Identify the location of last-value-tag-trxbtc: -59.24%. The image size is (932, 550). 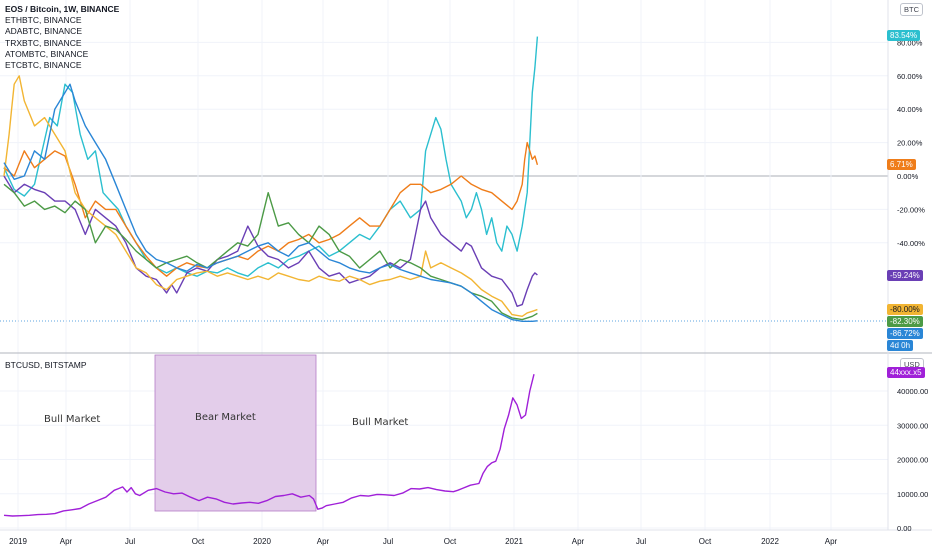
(905, 275).